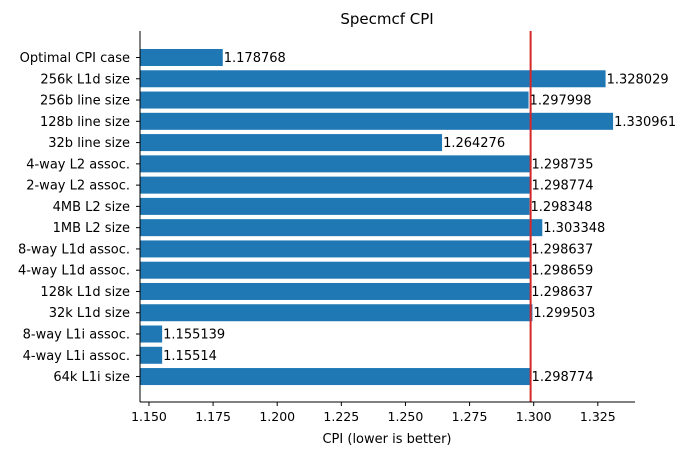 This screenshot has height=459, width=688. What do you see at coordinates (574, 228) in the screenshot?
I see `bar-value-label: 1.303348` at bounding box center [574, 228].